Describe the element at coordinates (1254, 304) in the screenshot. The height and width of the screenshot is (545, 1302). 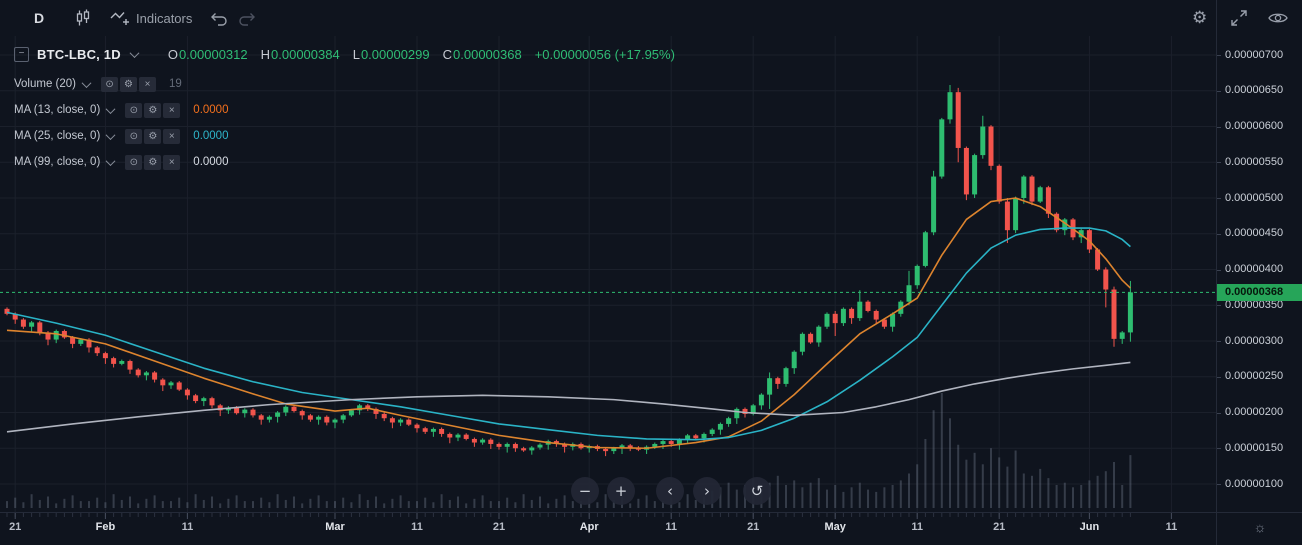
I see `price-tick-label: 0.00000350` at that location.